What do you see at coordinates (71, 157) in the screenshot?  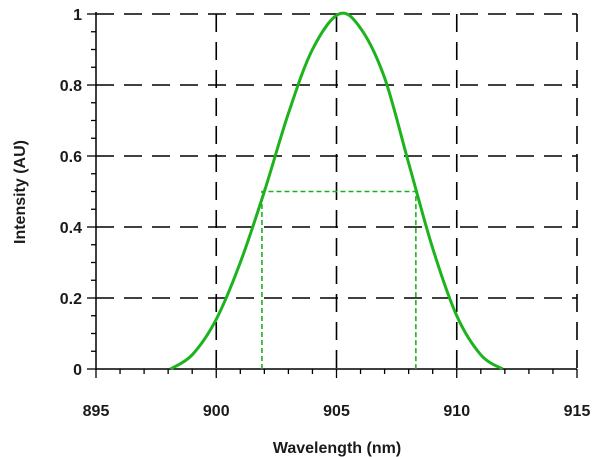 I see `y-tick-label: 0.6` at bounding box center [71, 157].